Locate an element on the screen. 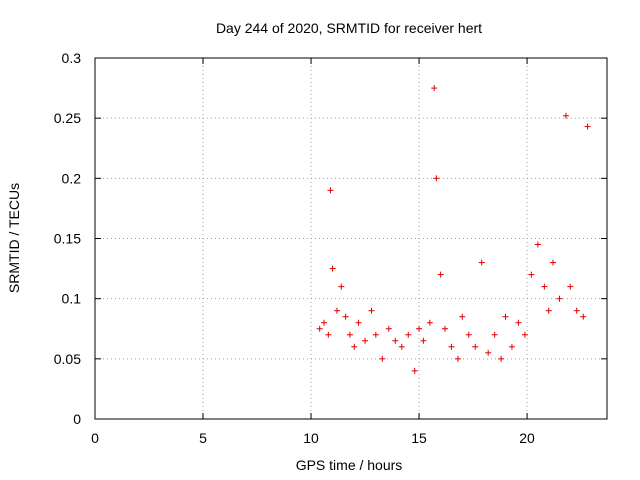  x-tick-label: 15 is located at coordinates (419, 438).